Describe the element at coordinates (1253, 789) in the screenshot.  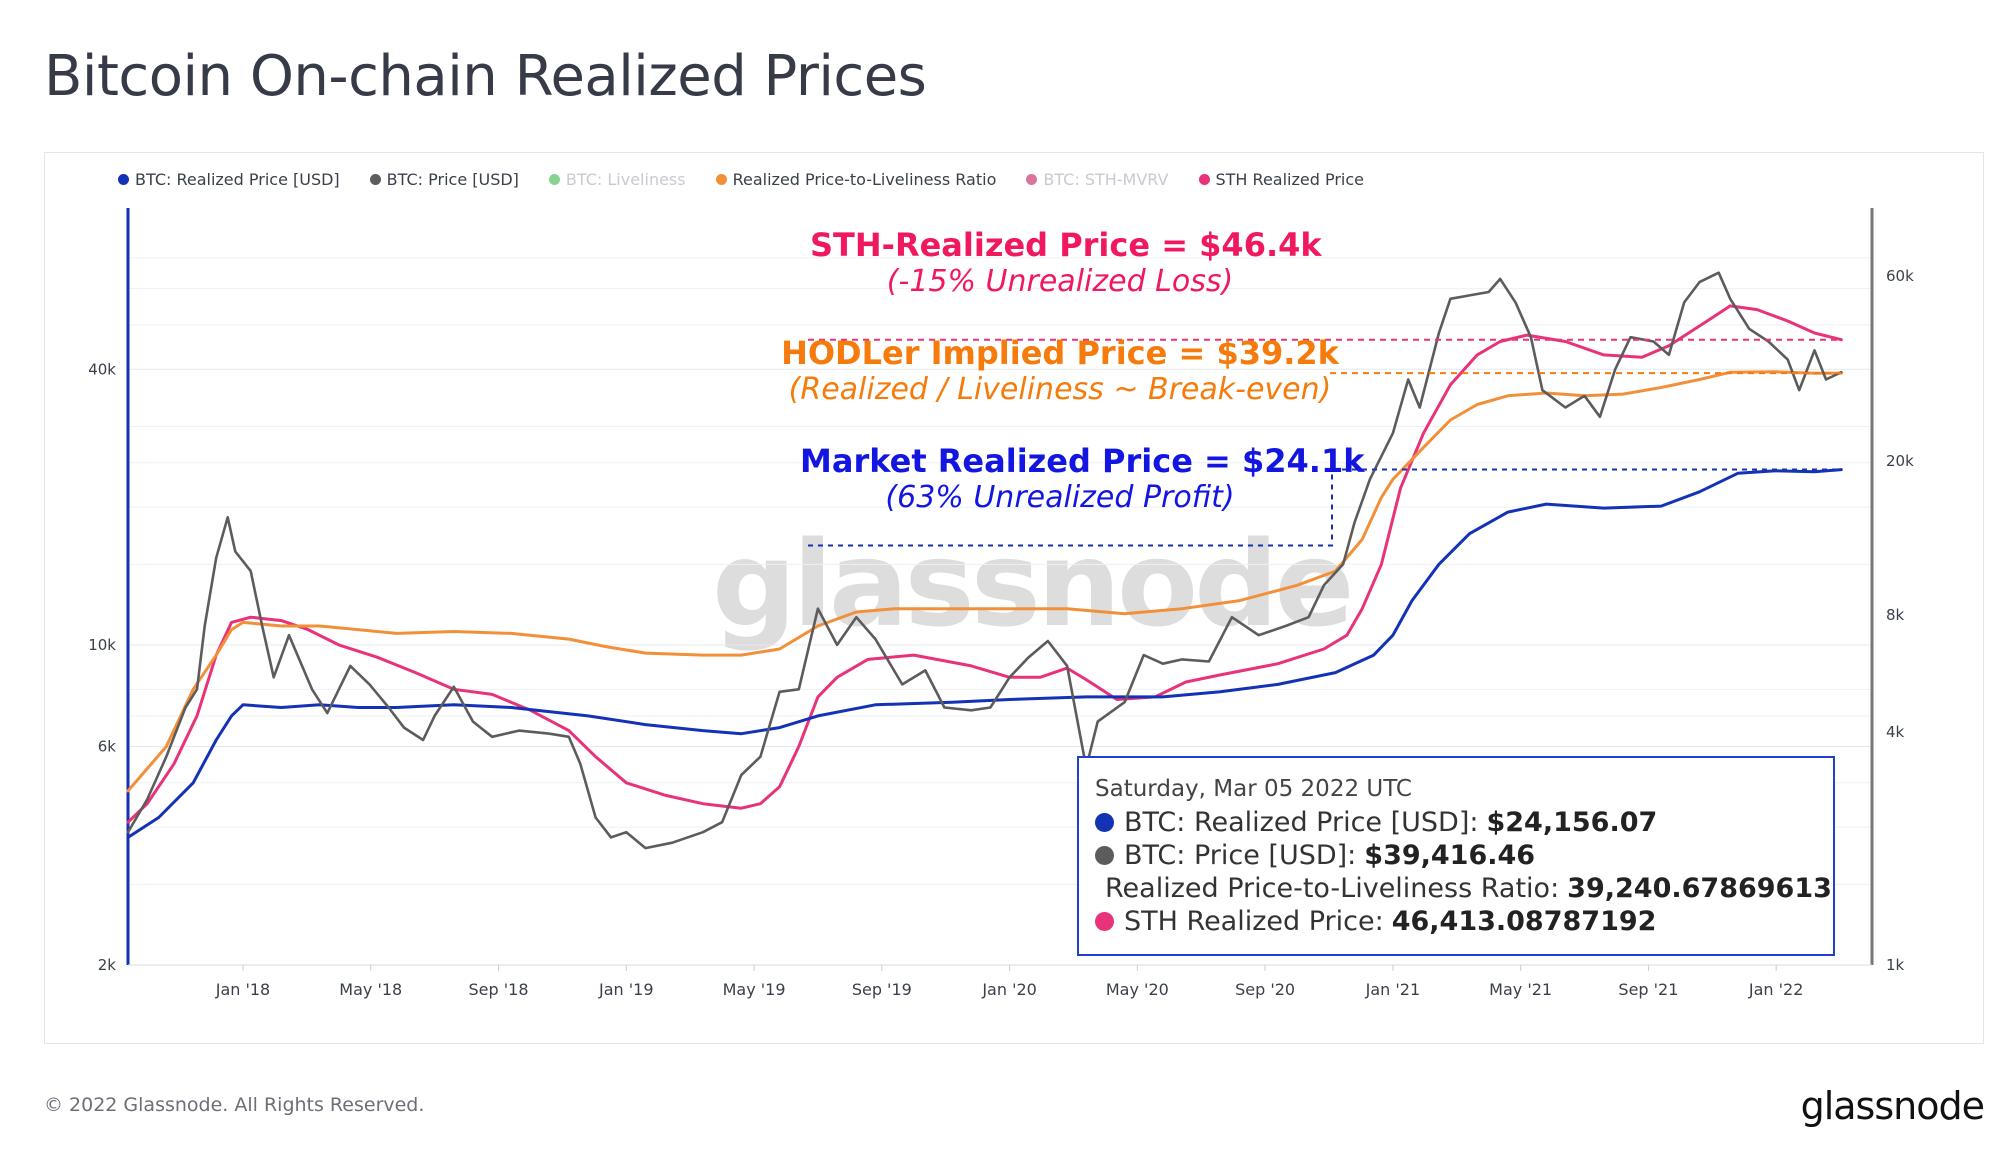
I see `tooltip-date: Saturday, Mar 05 2022 UTC` at that location.